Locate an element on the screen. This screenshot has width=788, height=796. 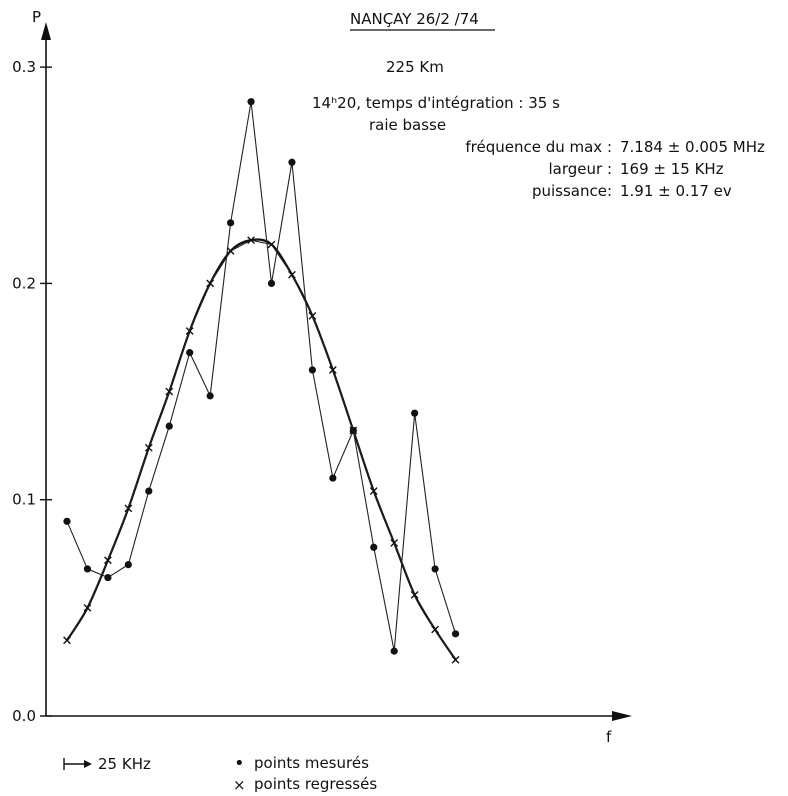
legend-label-regressed: points regressés is located at coordinates (315, 784).